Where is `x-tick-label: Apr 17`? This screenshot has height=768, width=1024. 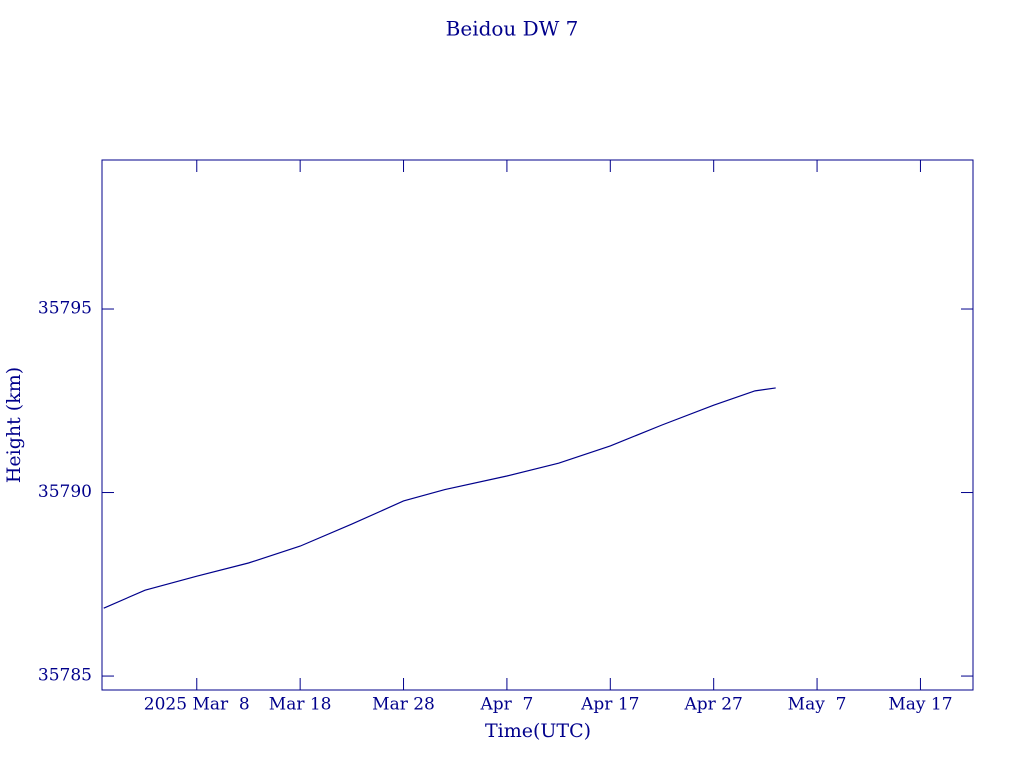 x-tick-label: Apr 17 is located at coordinates (609, 705).